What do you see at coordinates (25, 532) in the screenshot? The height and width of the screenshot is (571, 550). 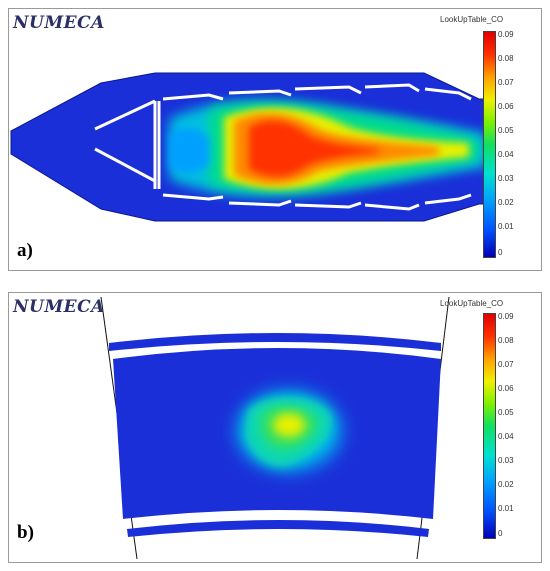 I see `panel-label-b: b)` at bounding box center [25, 532].